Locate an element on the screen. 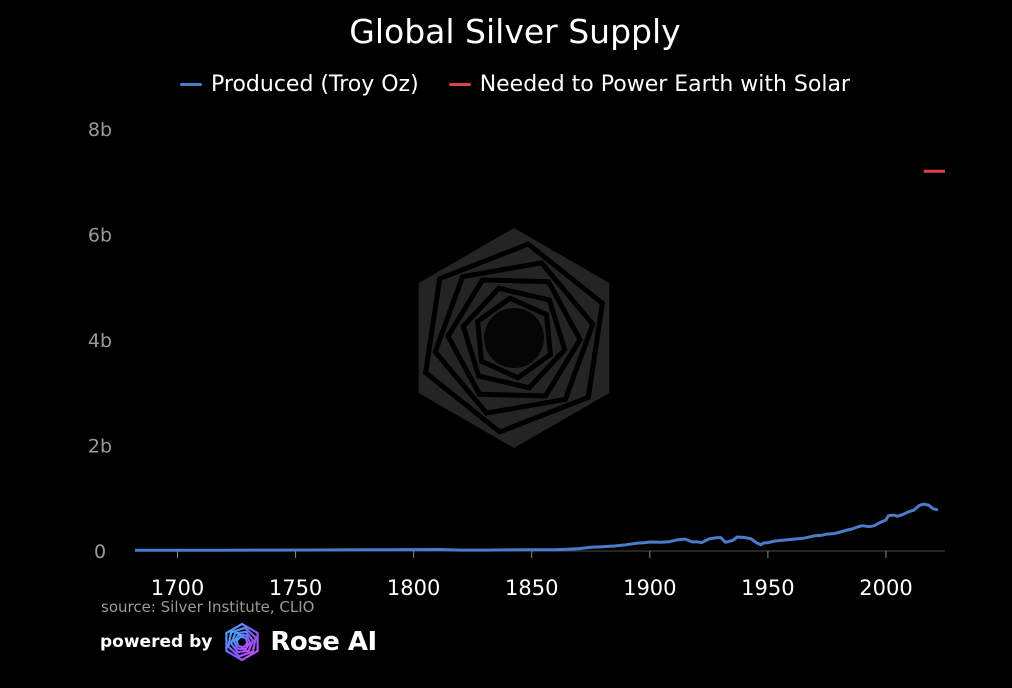  legend-label-produced: Produced (Troy Oz) is located at coordinates (315, 84).